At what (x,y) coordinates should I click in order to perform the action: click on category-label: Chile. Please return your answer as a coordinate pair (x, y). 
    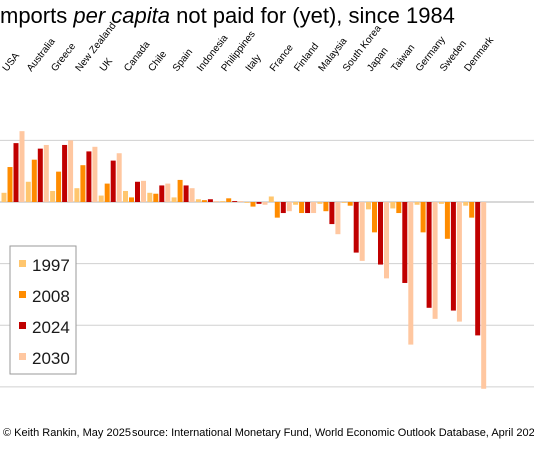
    Looking at the image, I should click on (157, 61).